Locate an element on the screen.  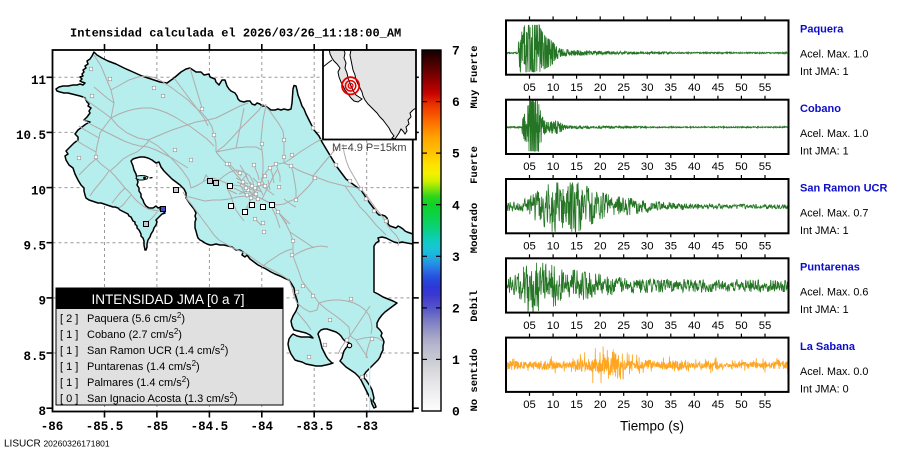
svg-text: 3 is located at coordinates (456, 257).